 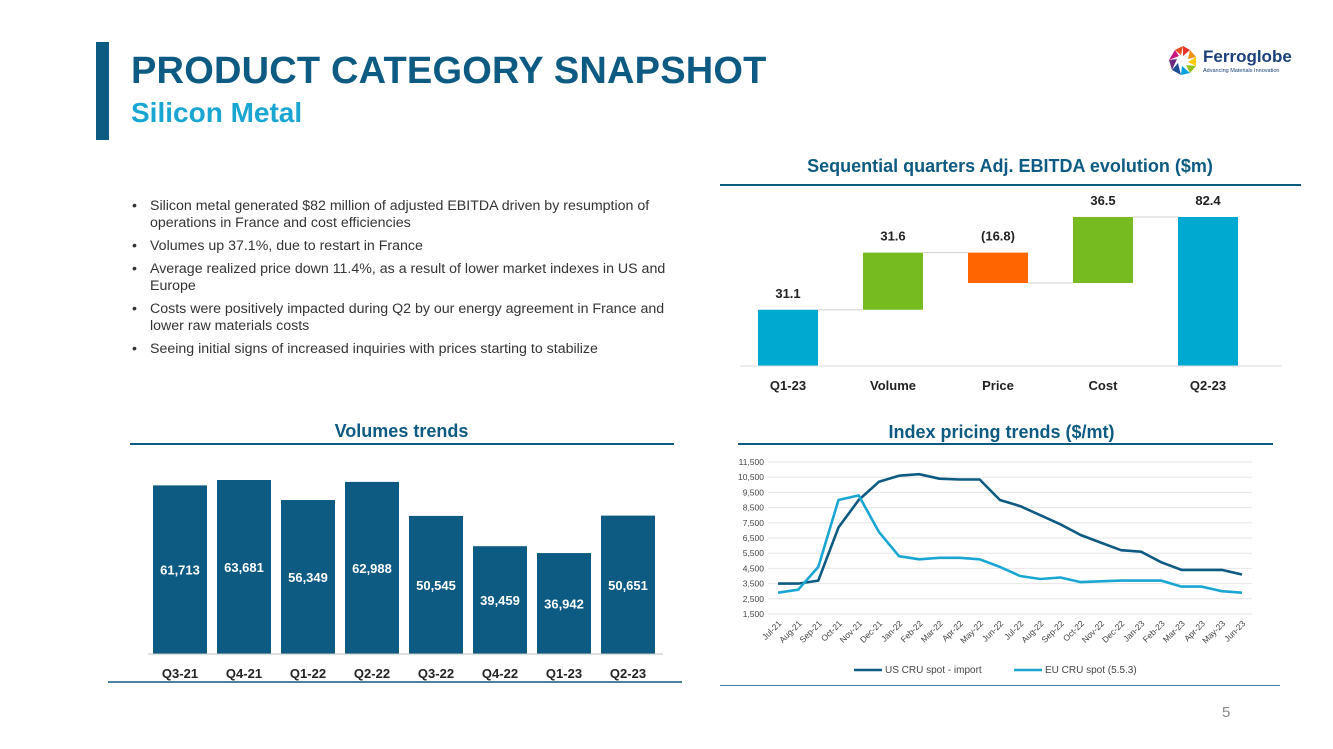 I want to click on ferroglobe-logo-icon, so click(x=1182, y=60).